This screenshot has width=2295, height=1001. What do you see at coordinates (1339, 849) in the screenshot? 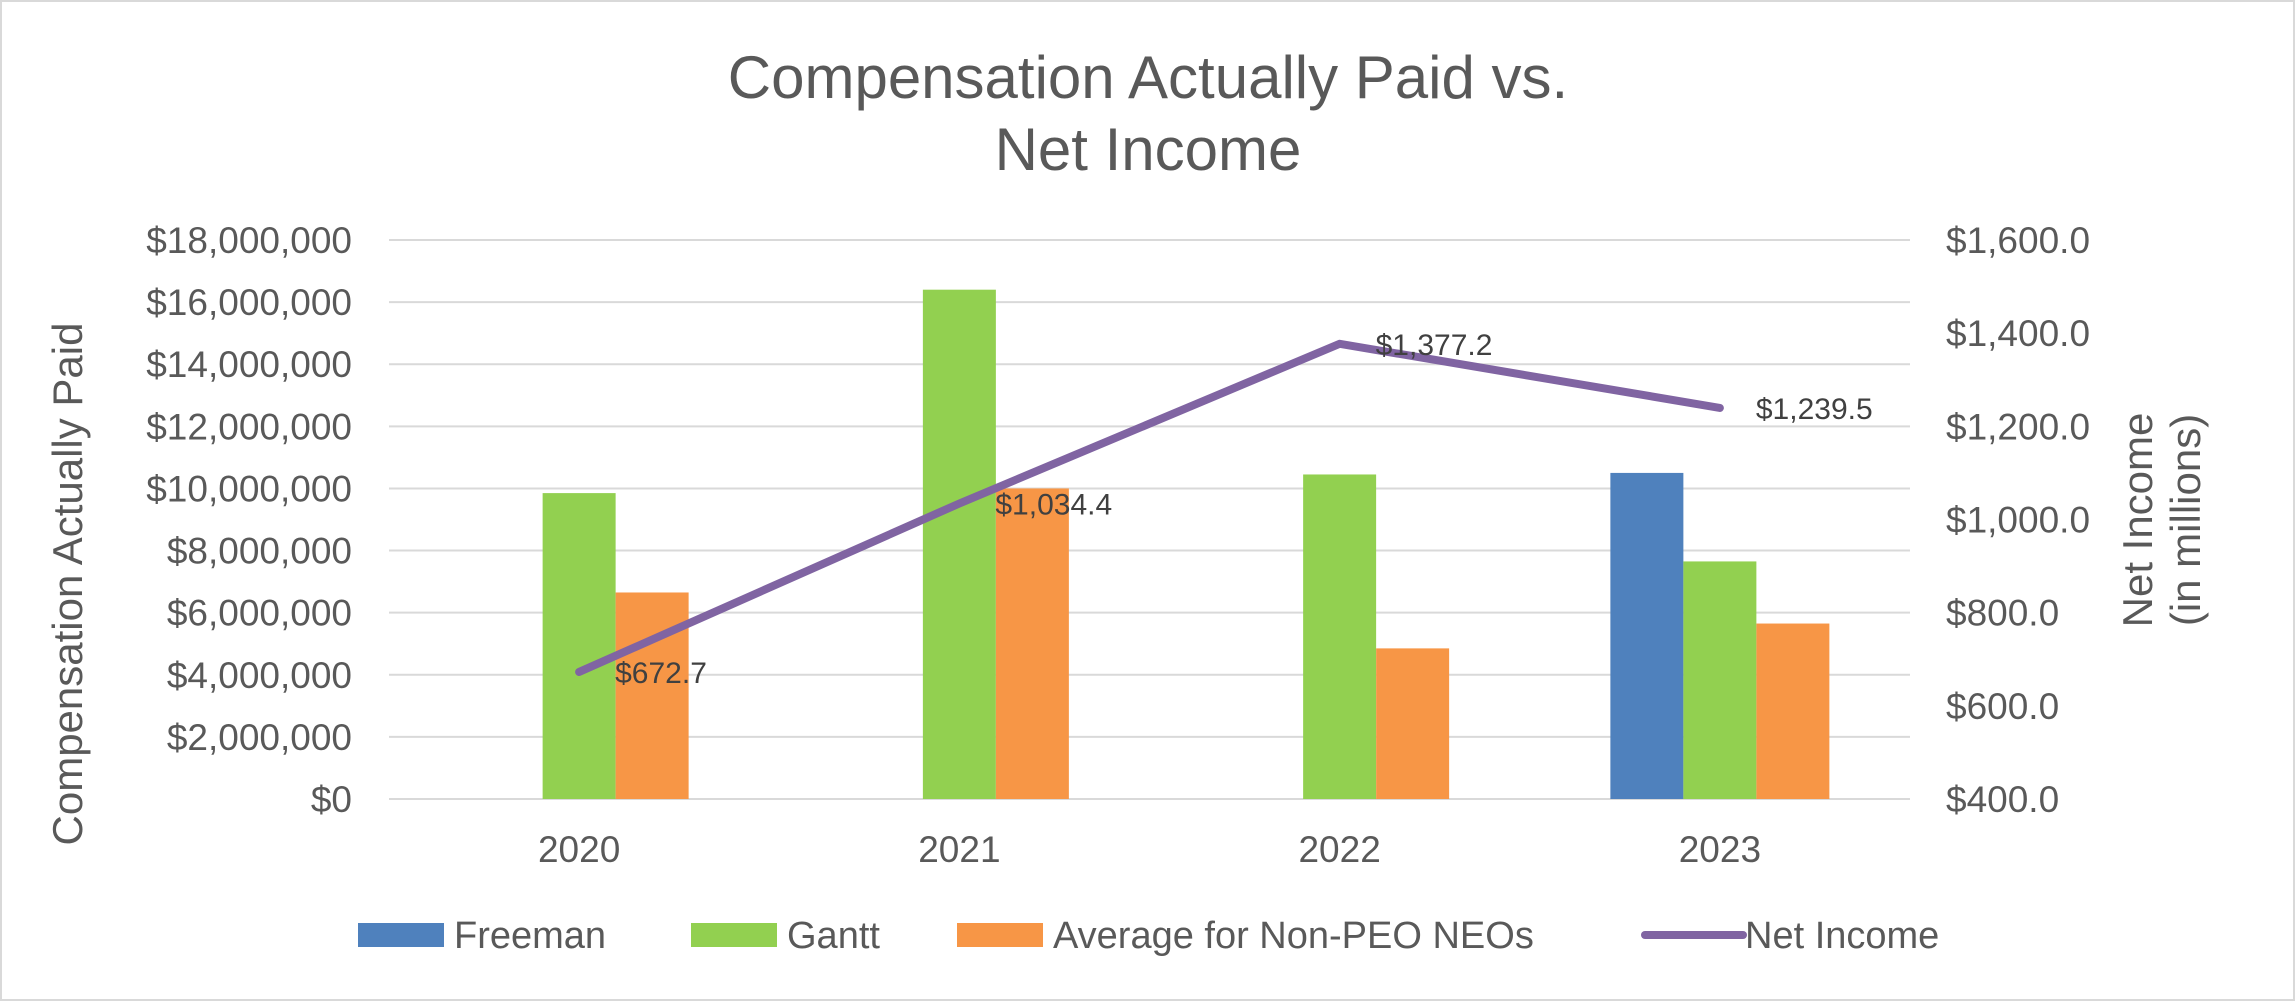
I see `x-tick-label: 2022` at bounding box center [1339, 849].